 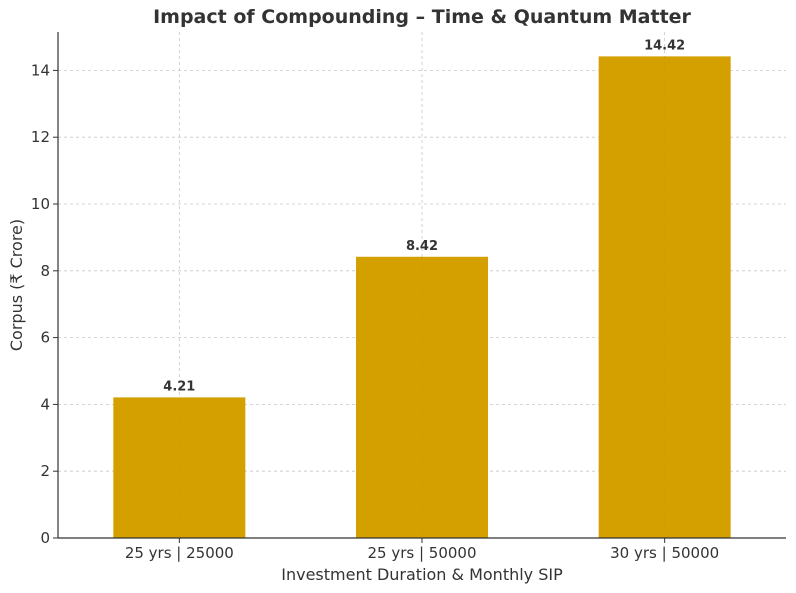 What do you see at coordinates (422, 574) in the screenshot?
I see `x-axis-label: Investment Duration & Monthly SIP` at bounding box center [422, 574].